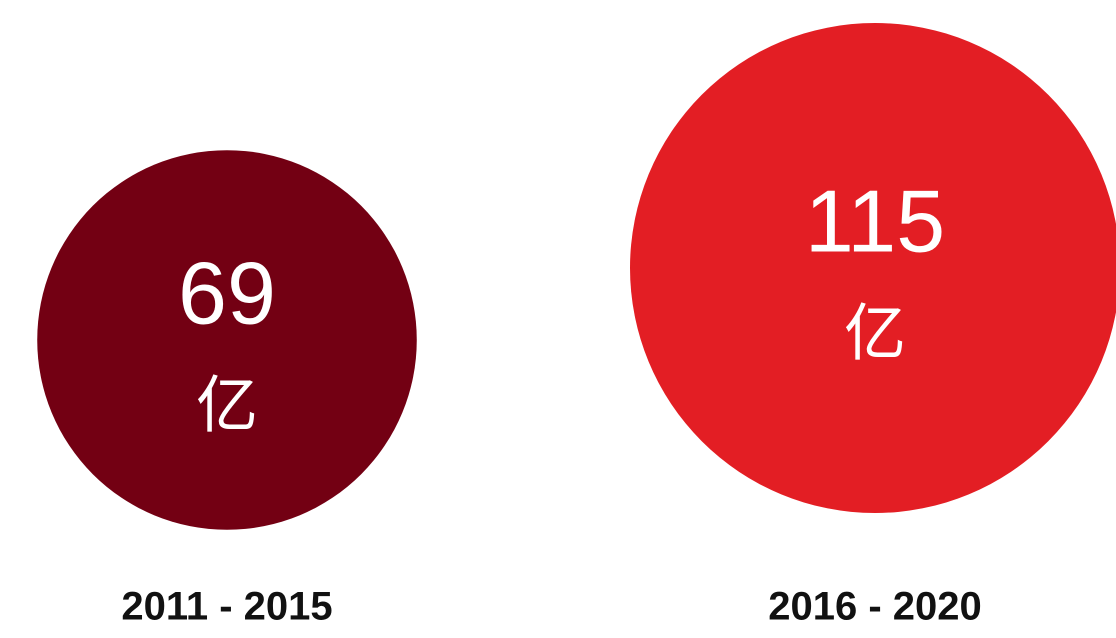  Describe the element at coordinates (875, 220) in the screenshot. I see `bubble-value: 115` at that location.